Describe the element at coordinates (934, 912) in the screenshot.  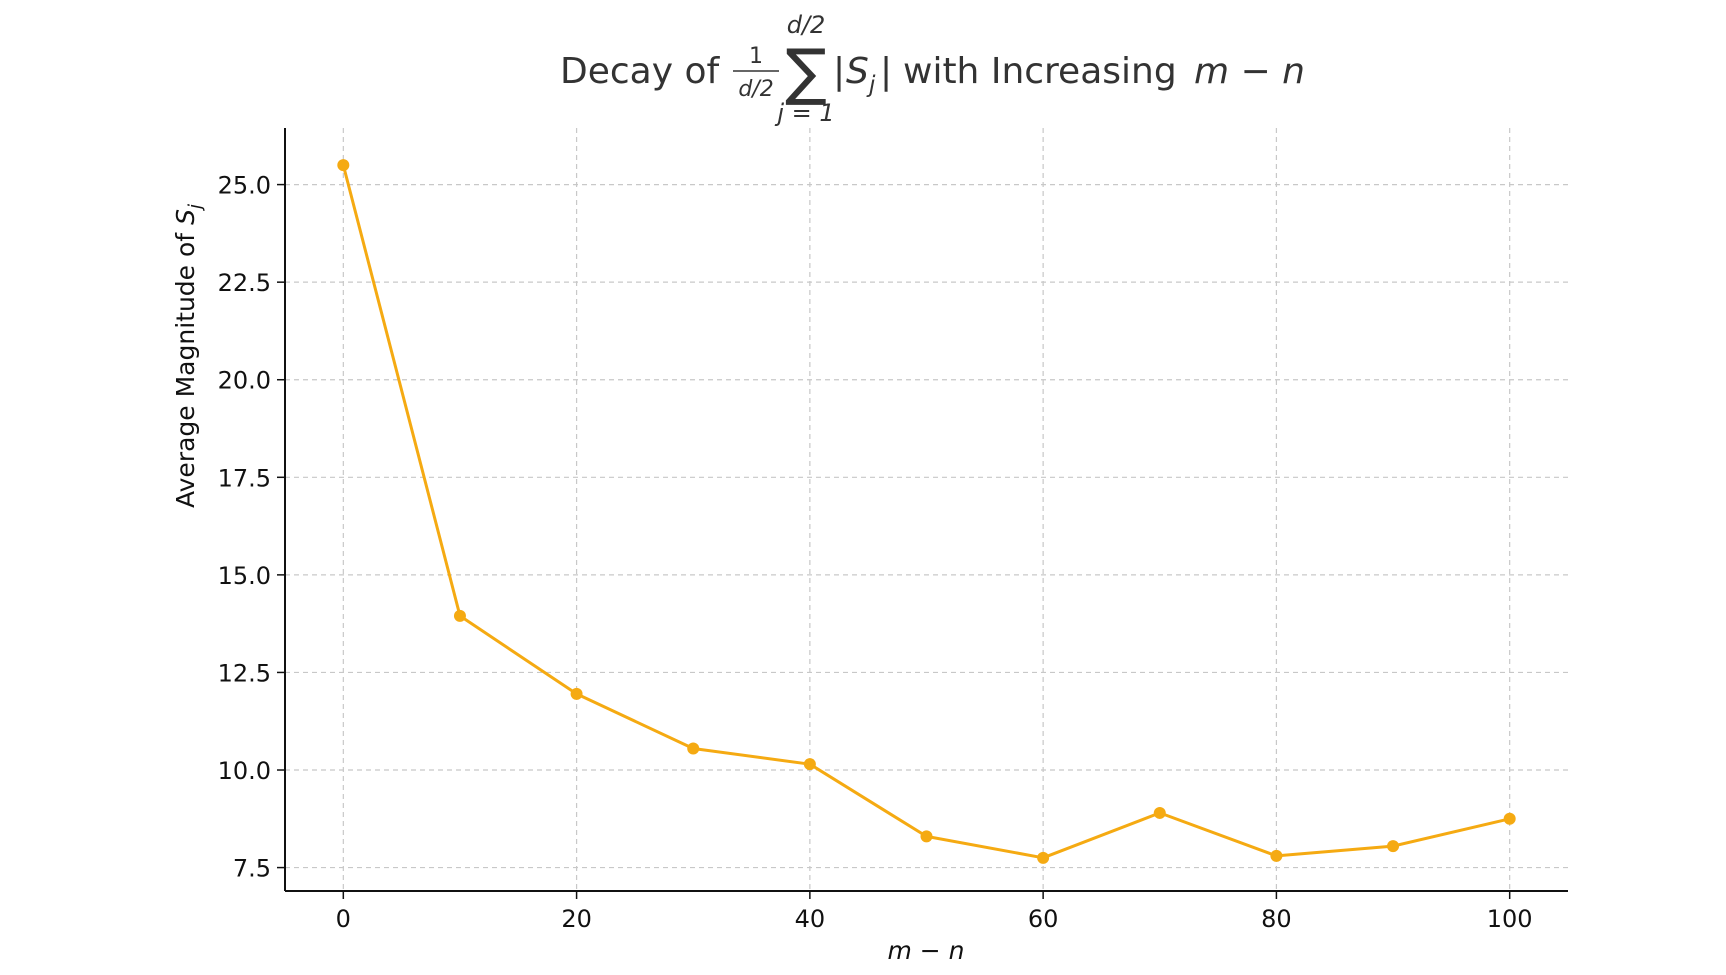
I see `x-axis-ticks: 0 20 40 60 80 100` at that location.